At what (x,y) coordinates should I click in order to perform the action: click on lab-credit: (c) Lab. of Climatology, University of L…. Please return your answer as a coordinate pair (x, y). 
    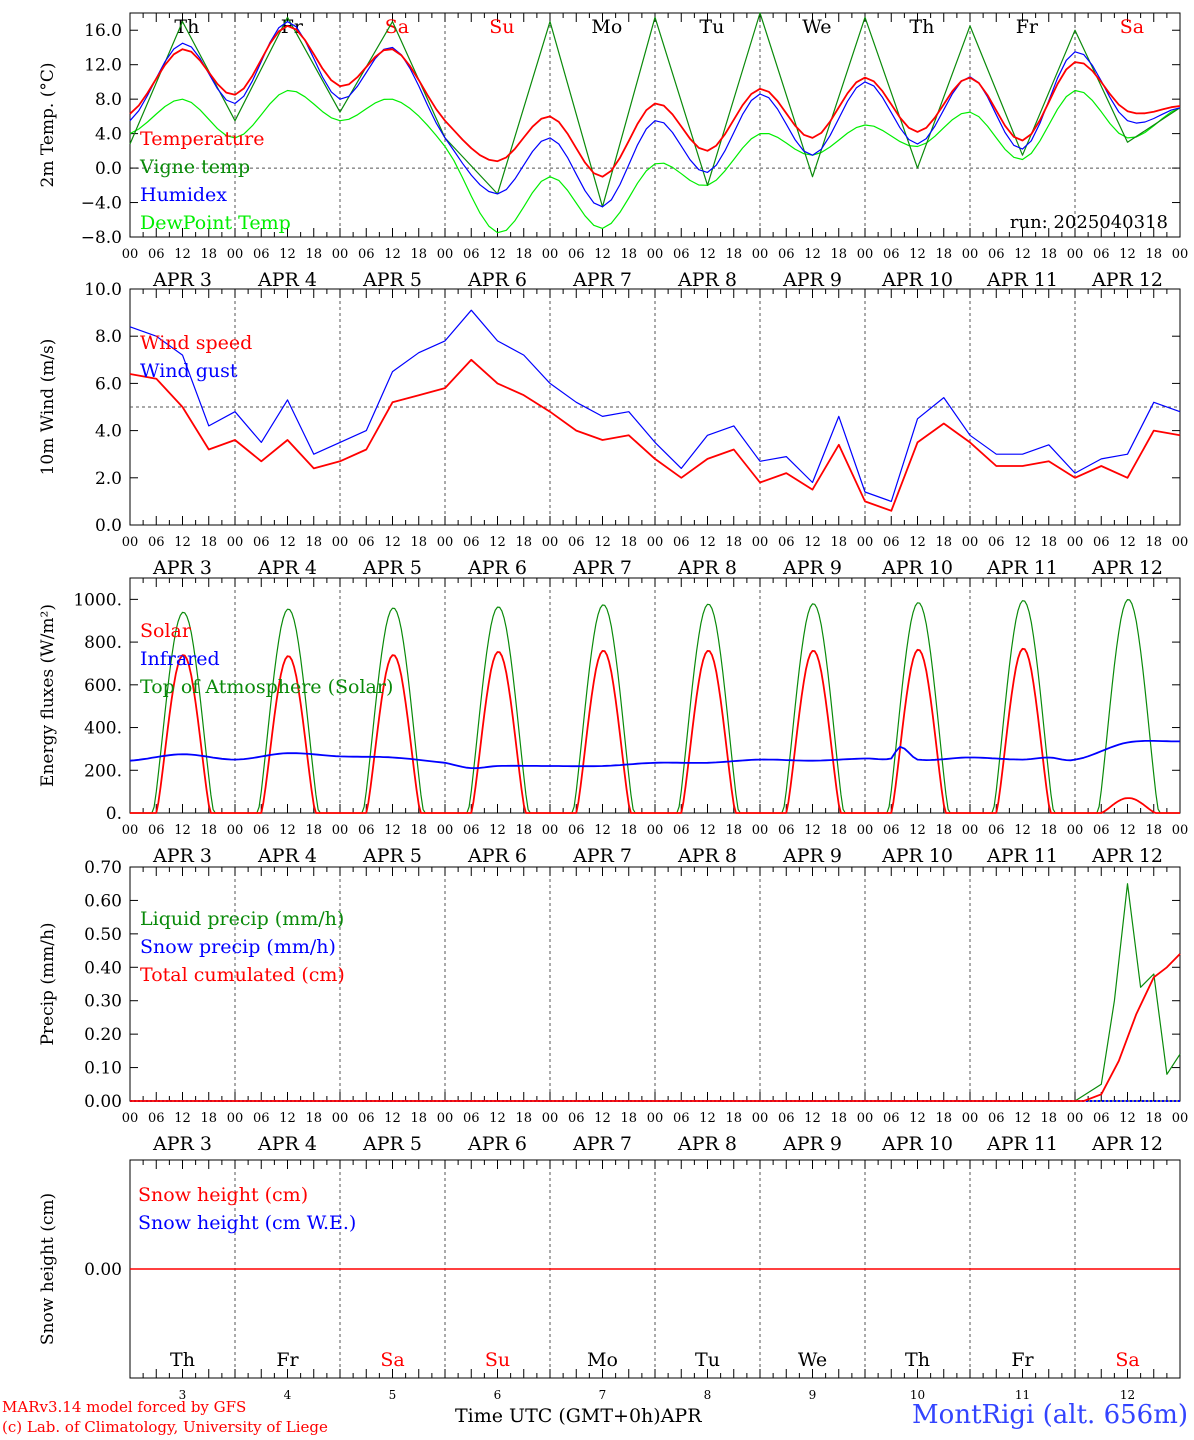
    Looking at the image, I should click on (165, 1427).